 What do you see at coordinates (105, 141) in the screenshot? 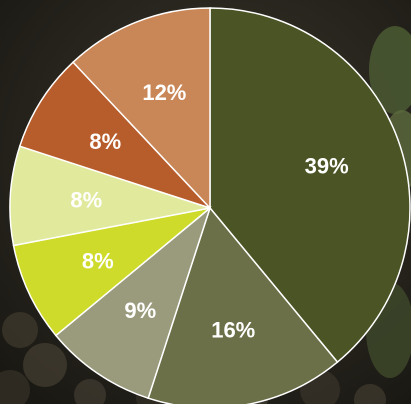
I see `slice-label-5: 8%` at bounding box center [105, 141].